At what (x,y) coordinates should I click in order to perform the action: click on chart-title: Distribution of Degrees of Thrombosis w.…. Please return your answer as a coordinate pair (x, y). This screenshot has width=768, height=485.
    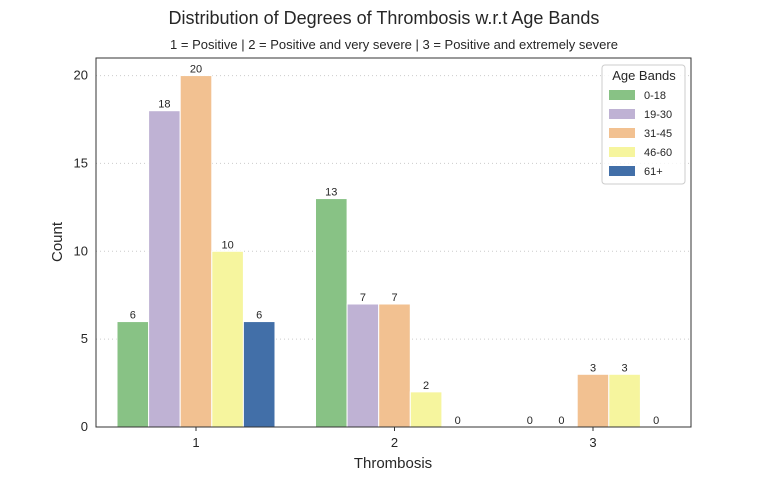
    Looking at the image, I should click on (384, 18).